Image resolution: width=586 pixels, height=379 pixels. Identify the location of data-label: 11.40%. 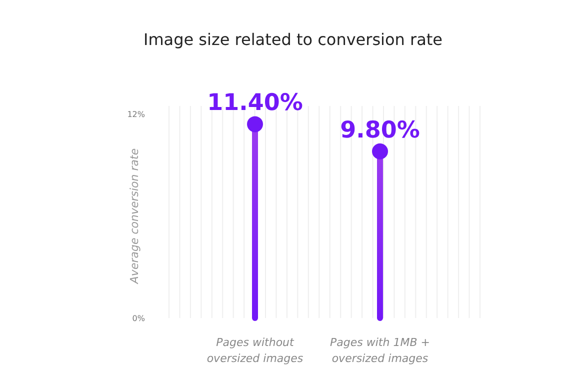
(255, 103).